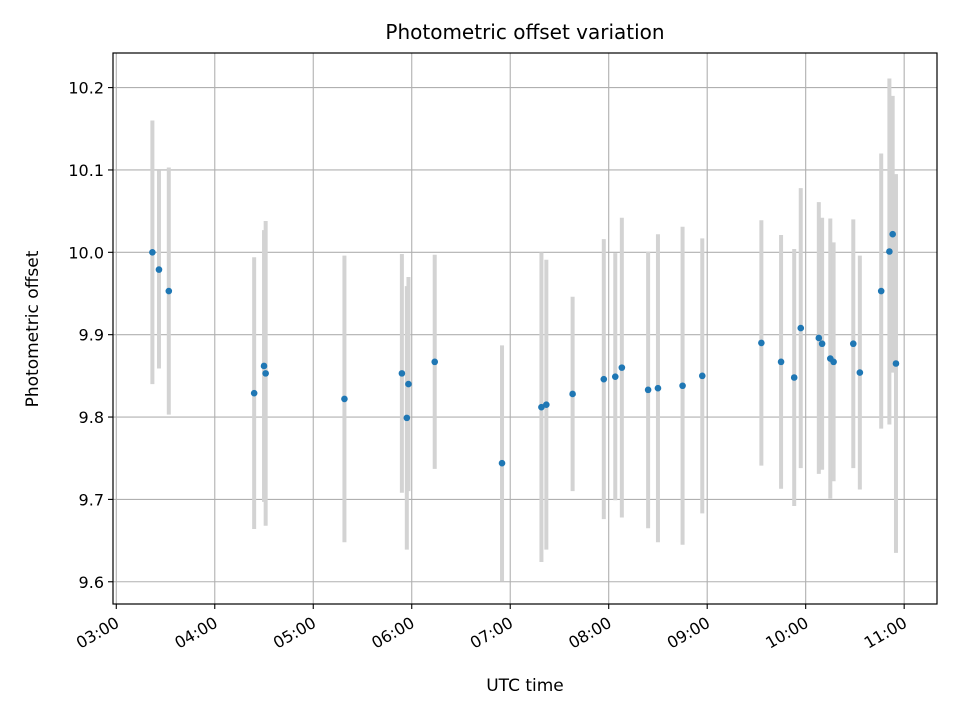 The width and height of the screenshot is (960, 720). Describe the element at coordinates (91, 499) in the screenshot. I see `y-tick-label: 9.7` at that location.